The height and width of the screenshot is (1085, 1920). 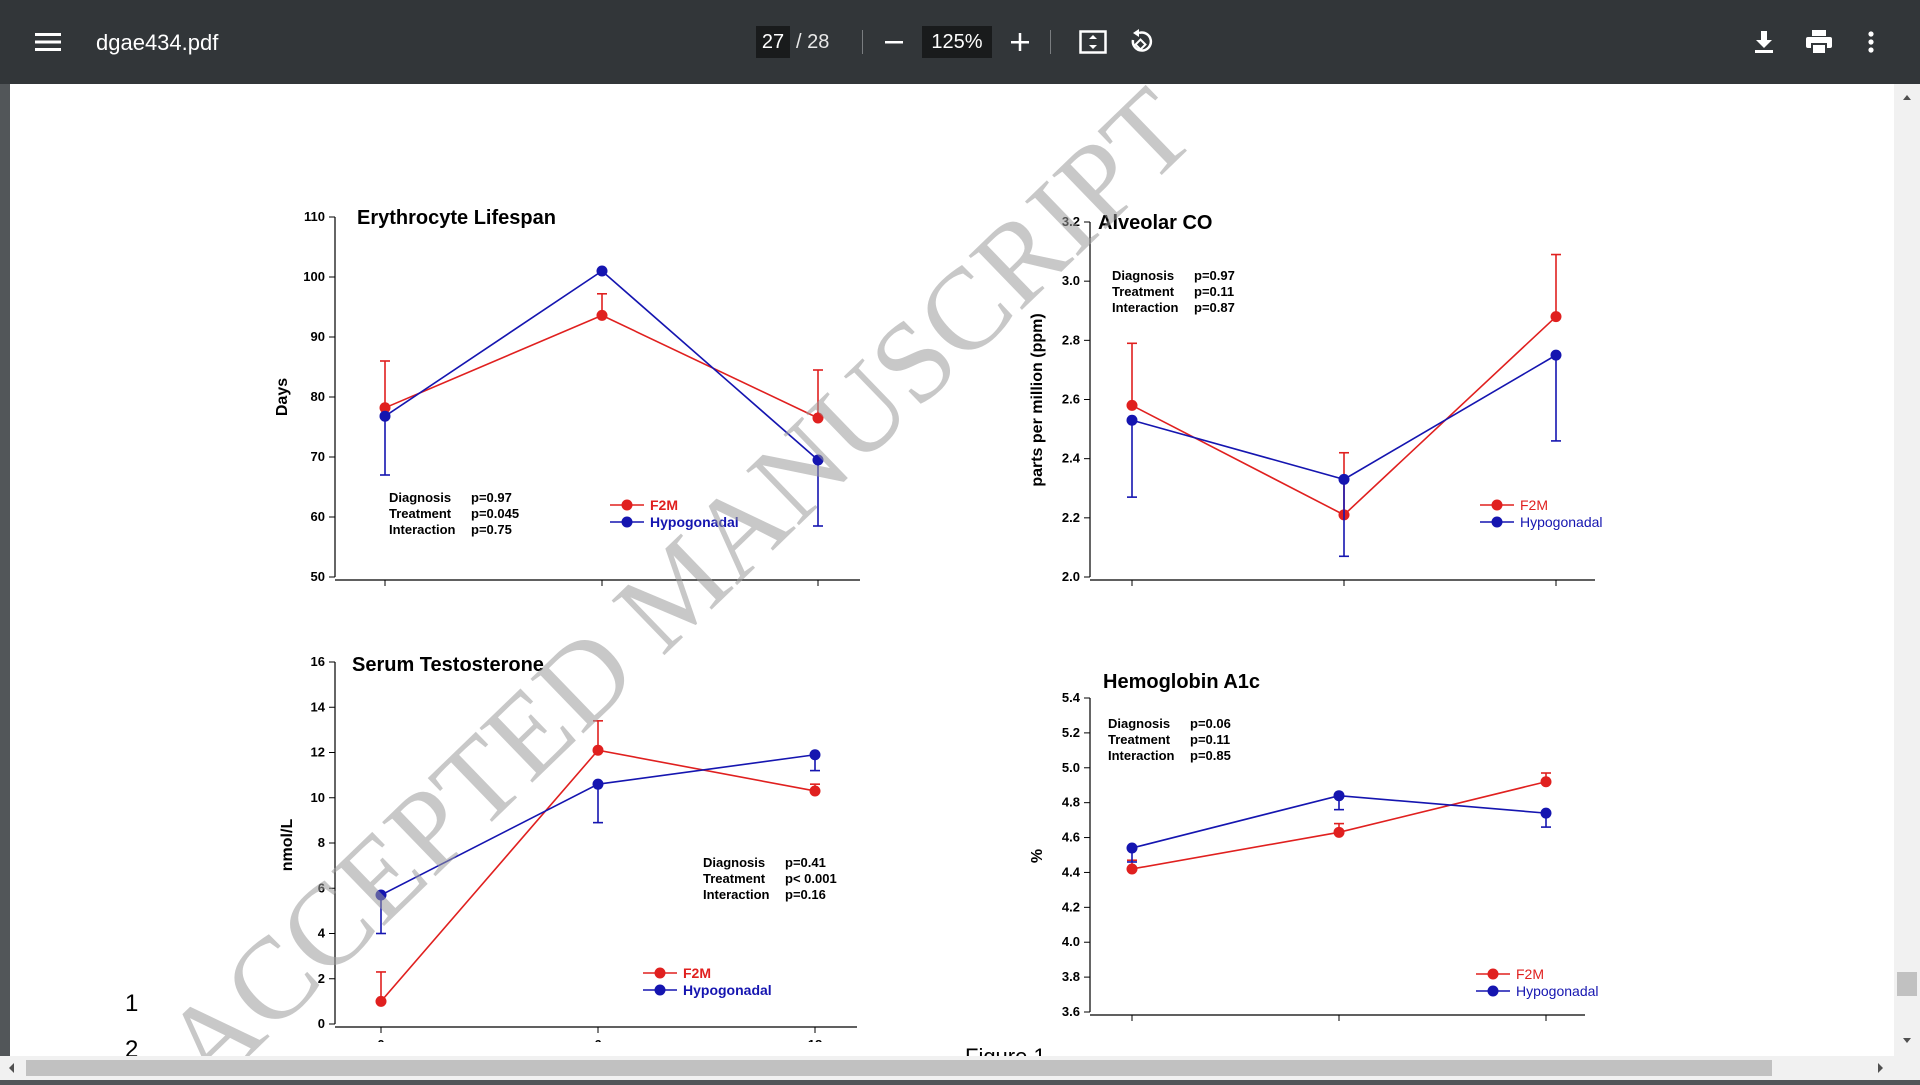 I want to click on y-tick-label: 2.4, so click(x=1071, y=458).